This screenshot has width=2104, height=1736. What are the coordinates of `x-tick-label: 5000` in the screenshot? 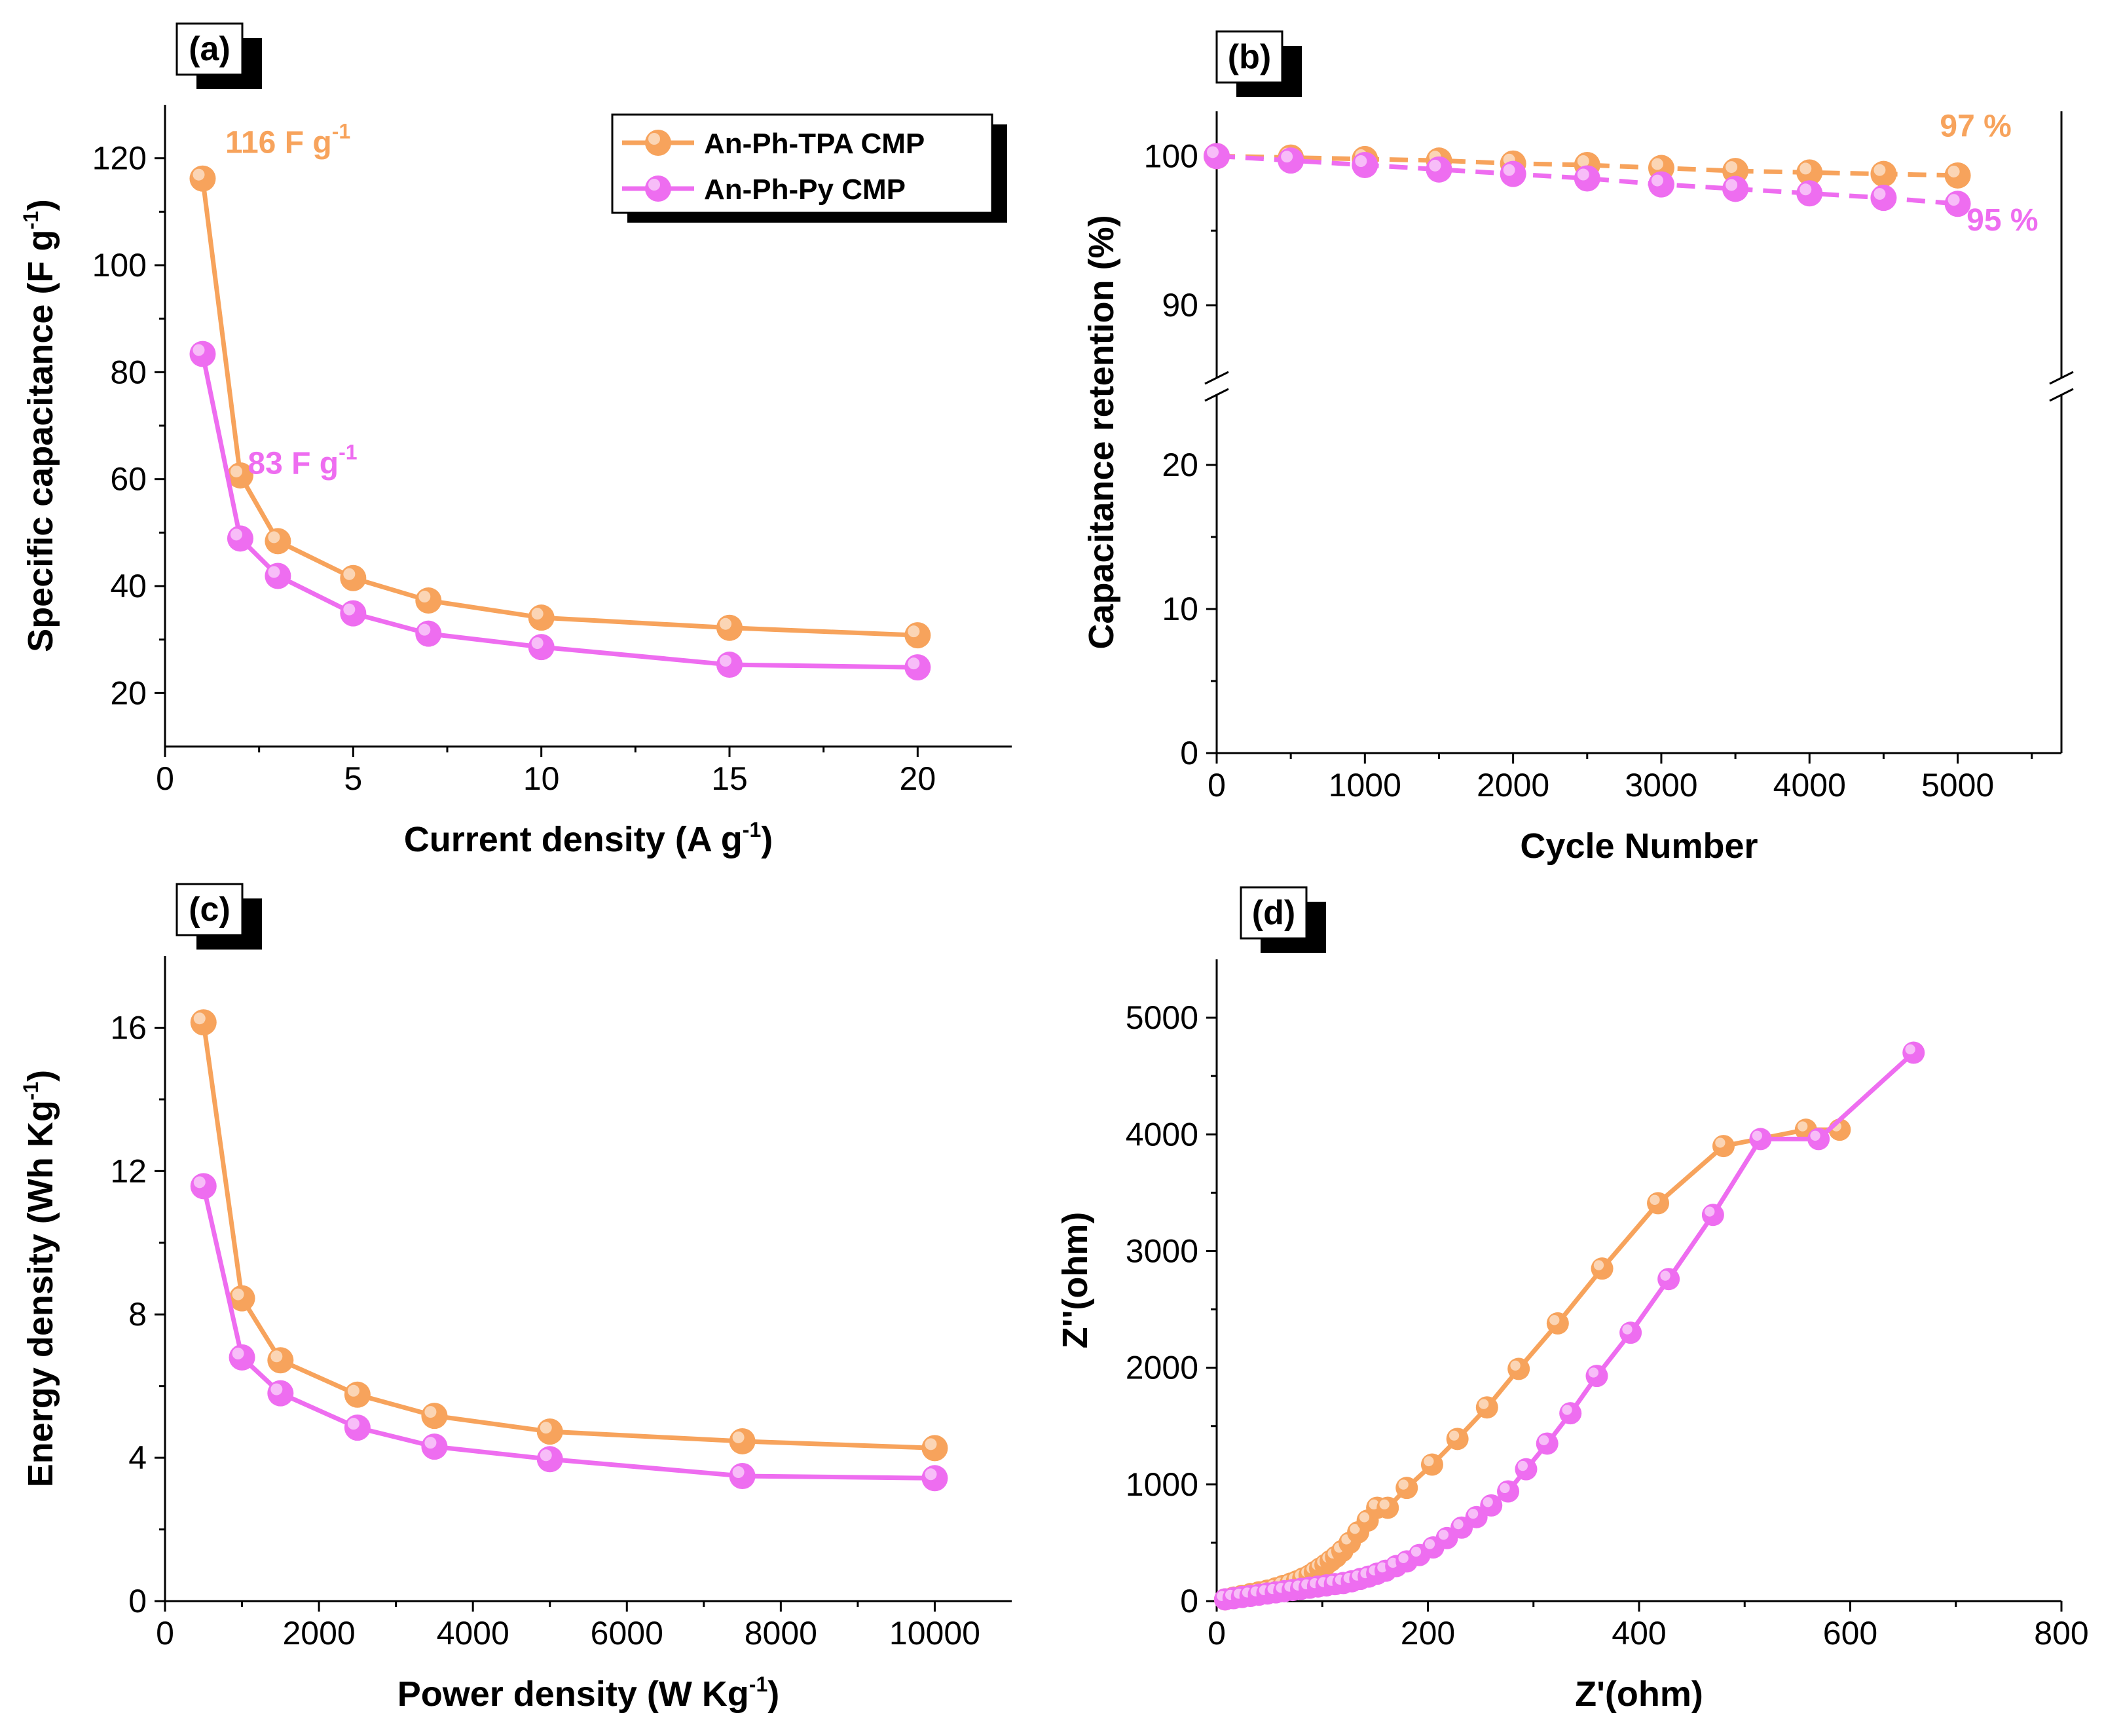 It's located at (1958, 785).